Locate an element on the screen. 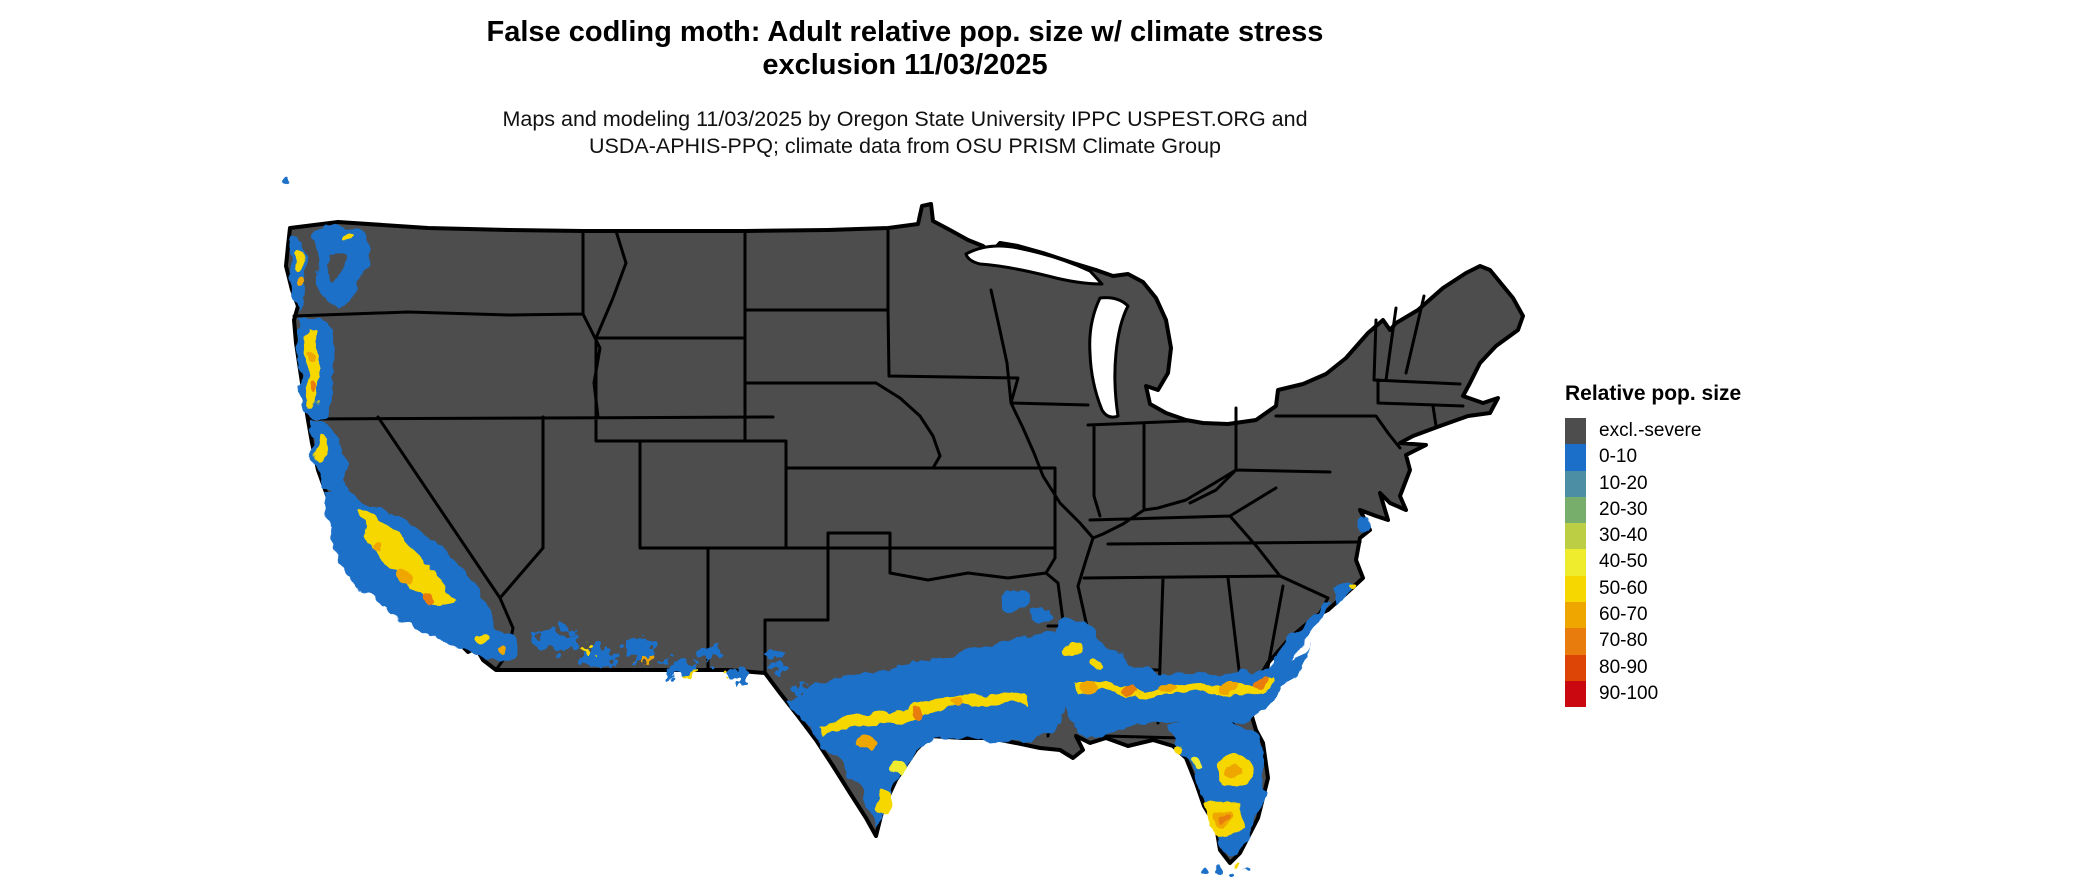  map-region-atlantic is located at coordinates (1284, 696).